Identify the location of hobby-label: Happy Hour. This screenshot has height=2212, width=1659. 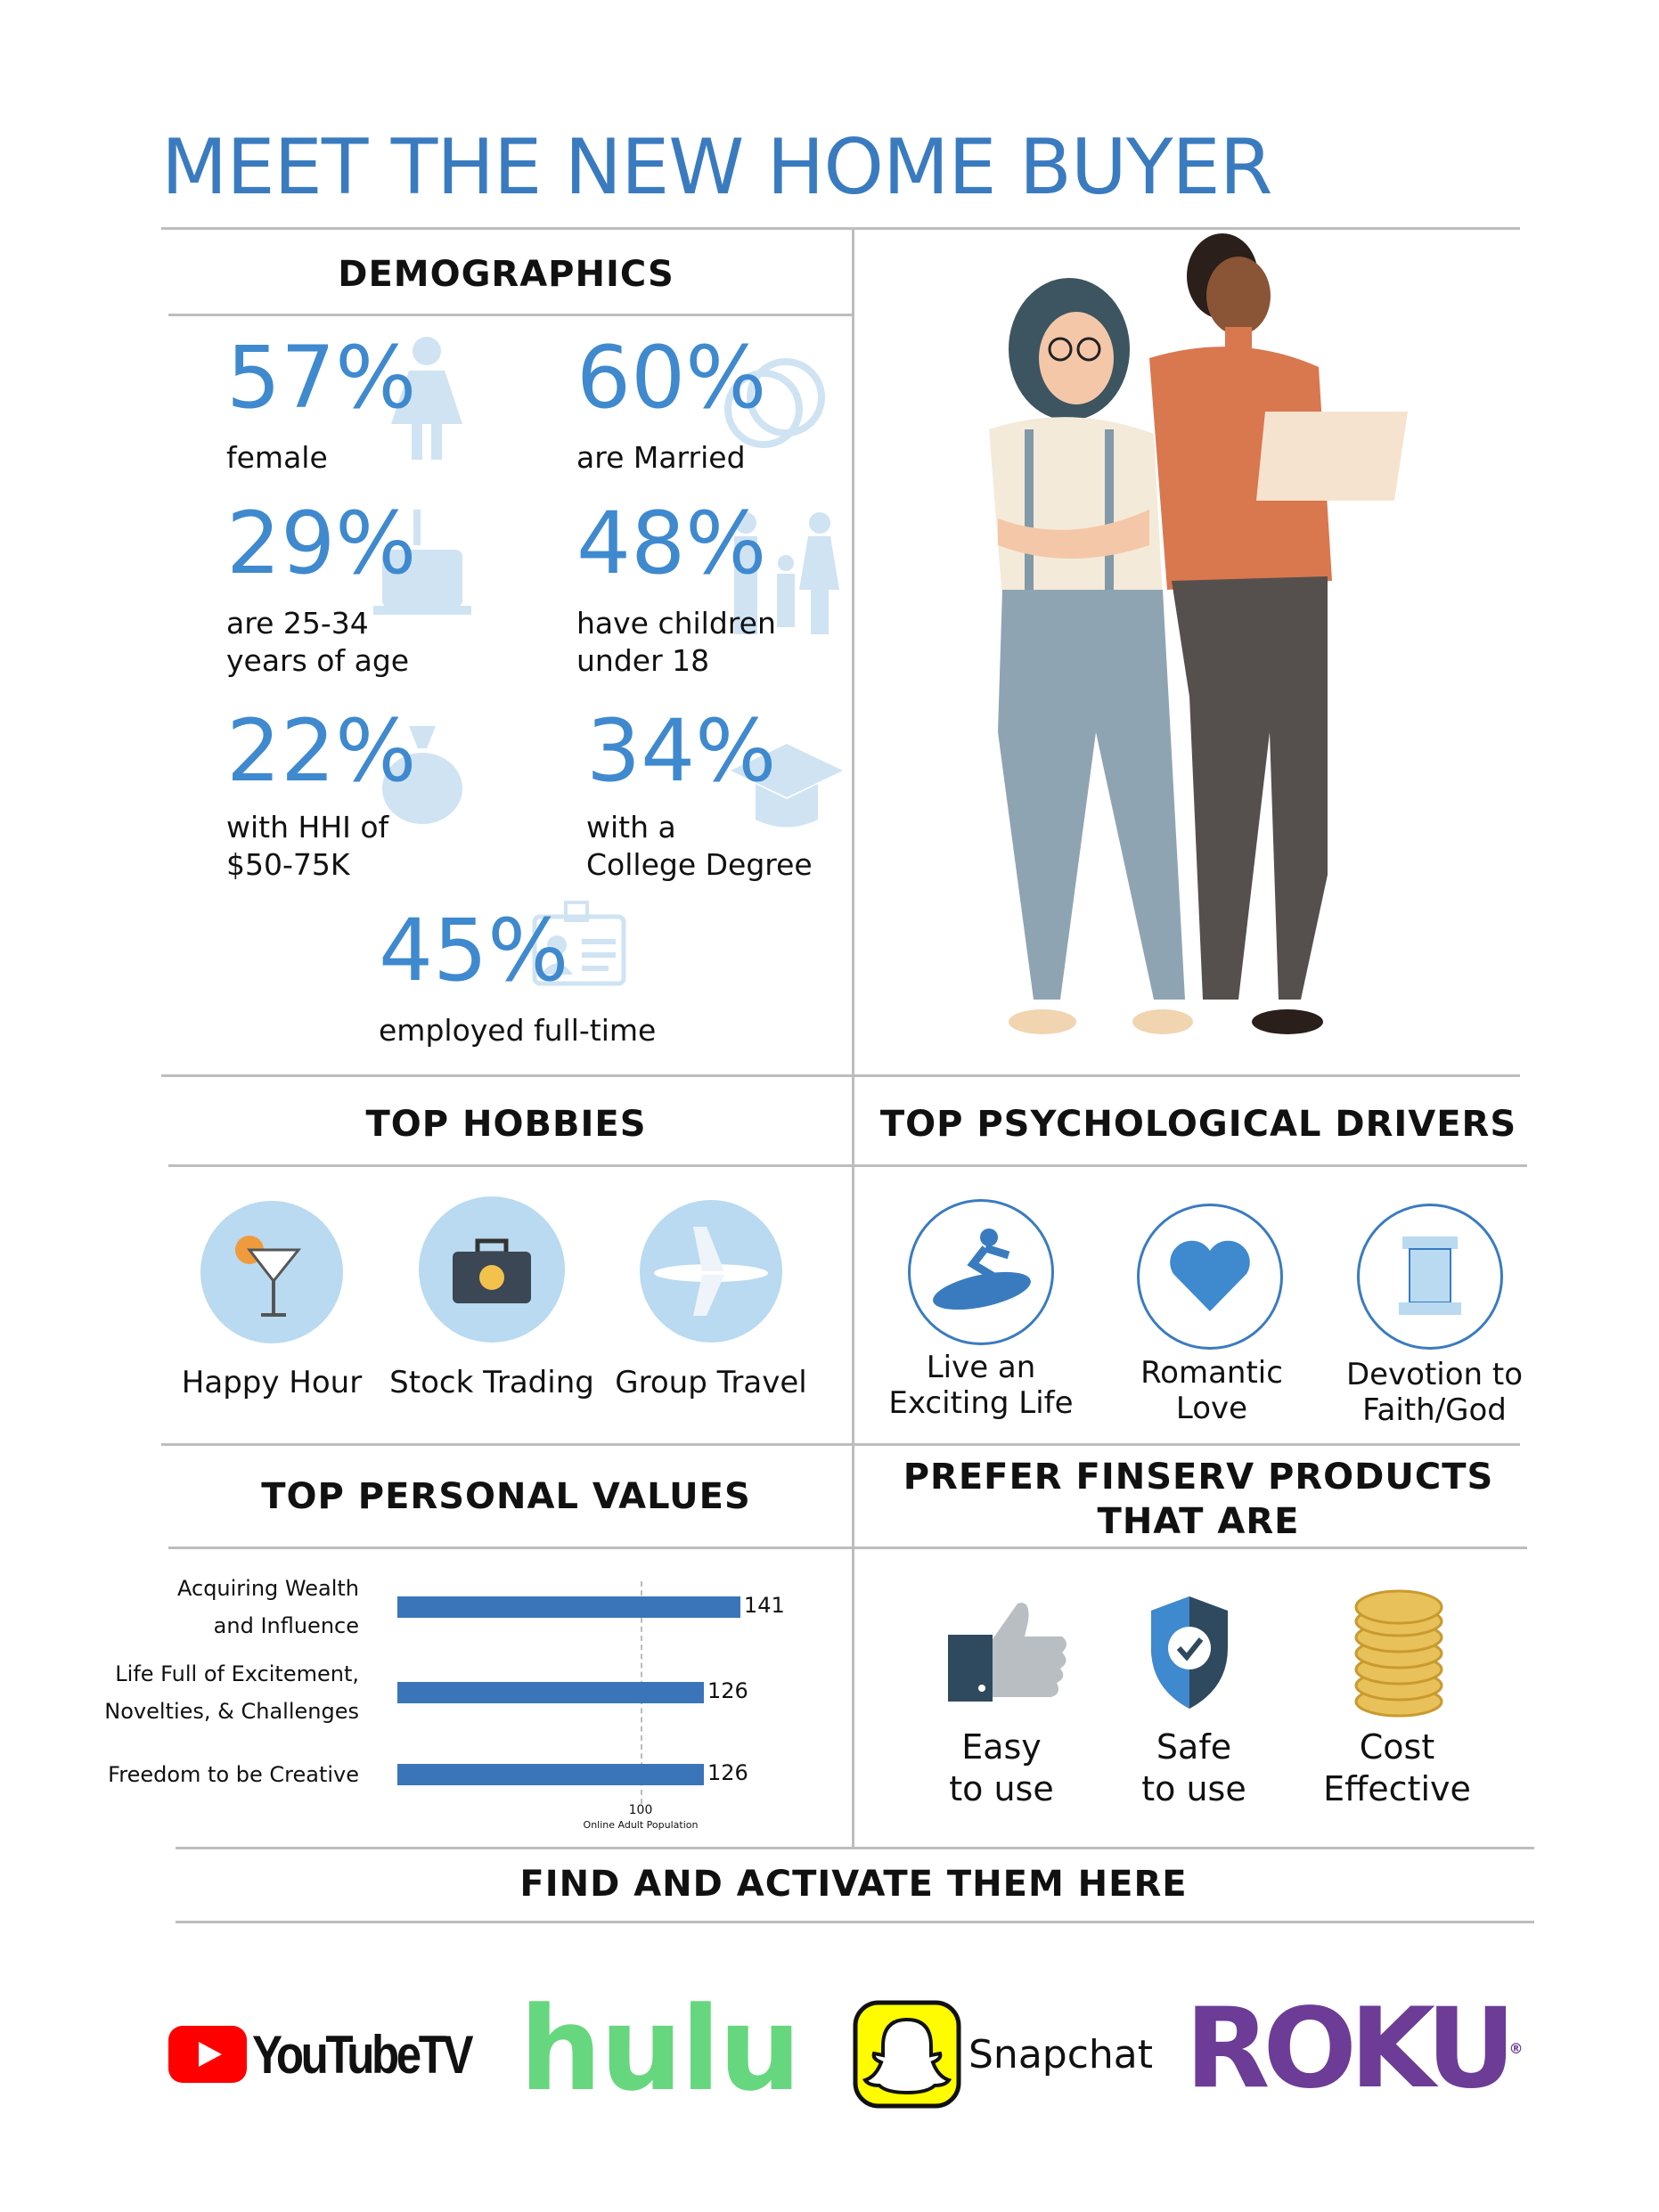
(272, 1382).